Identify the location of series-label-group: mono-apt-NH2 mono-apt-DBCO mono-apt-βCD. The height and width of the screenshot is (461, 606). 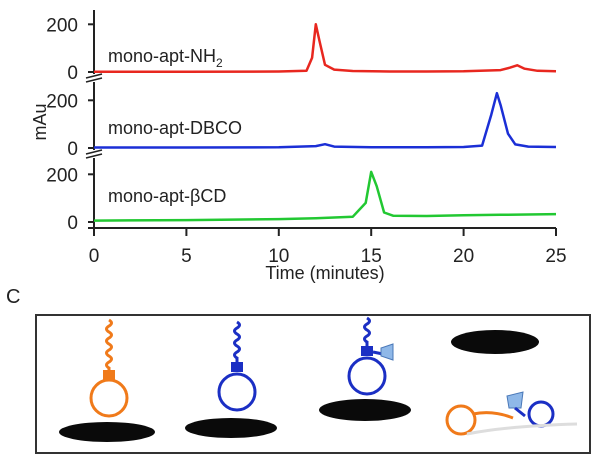
(175, 126).